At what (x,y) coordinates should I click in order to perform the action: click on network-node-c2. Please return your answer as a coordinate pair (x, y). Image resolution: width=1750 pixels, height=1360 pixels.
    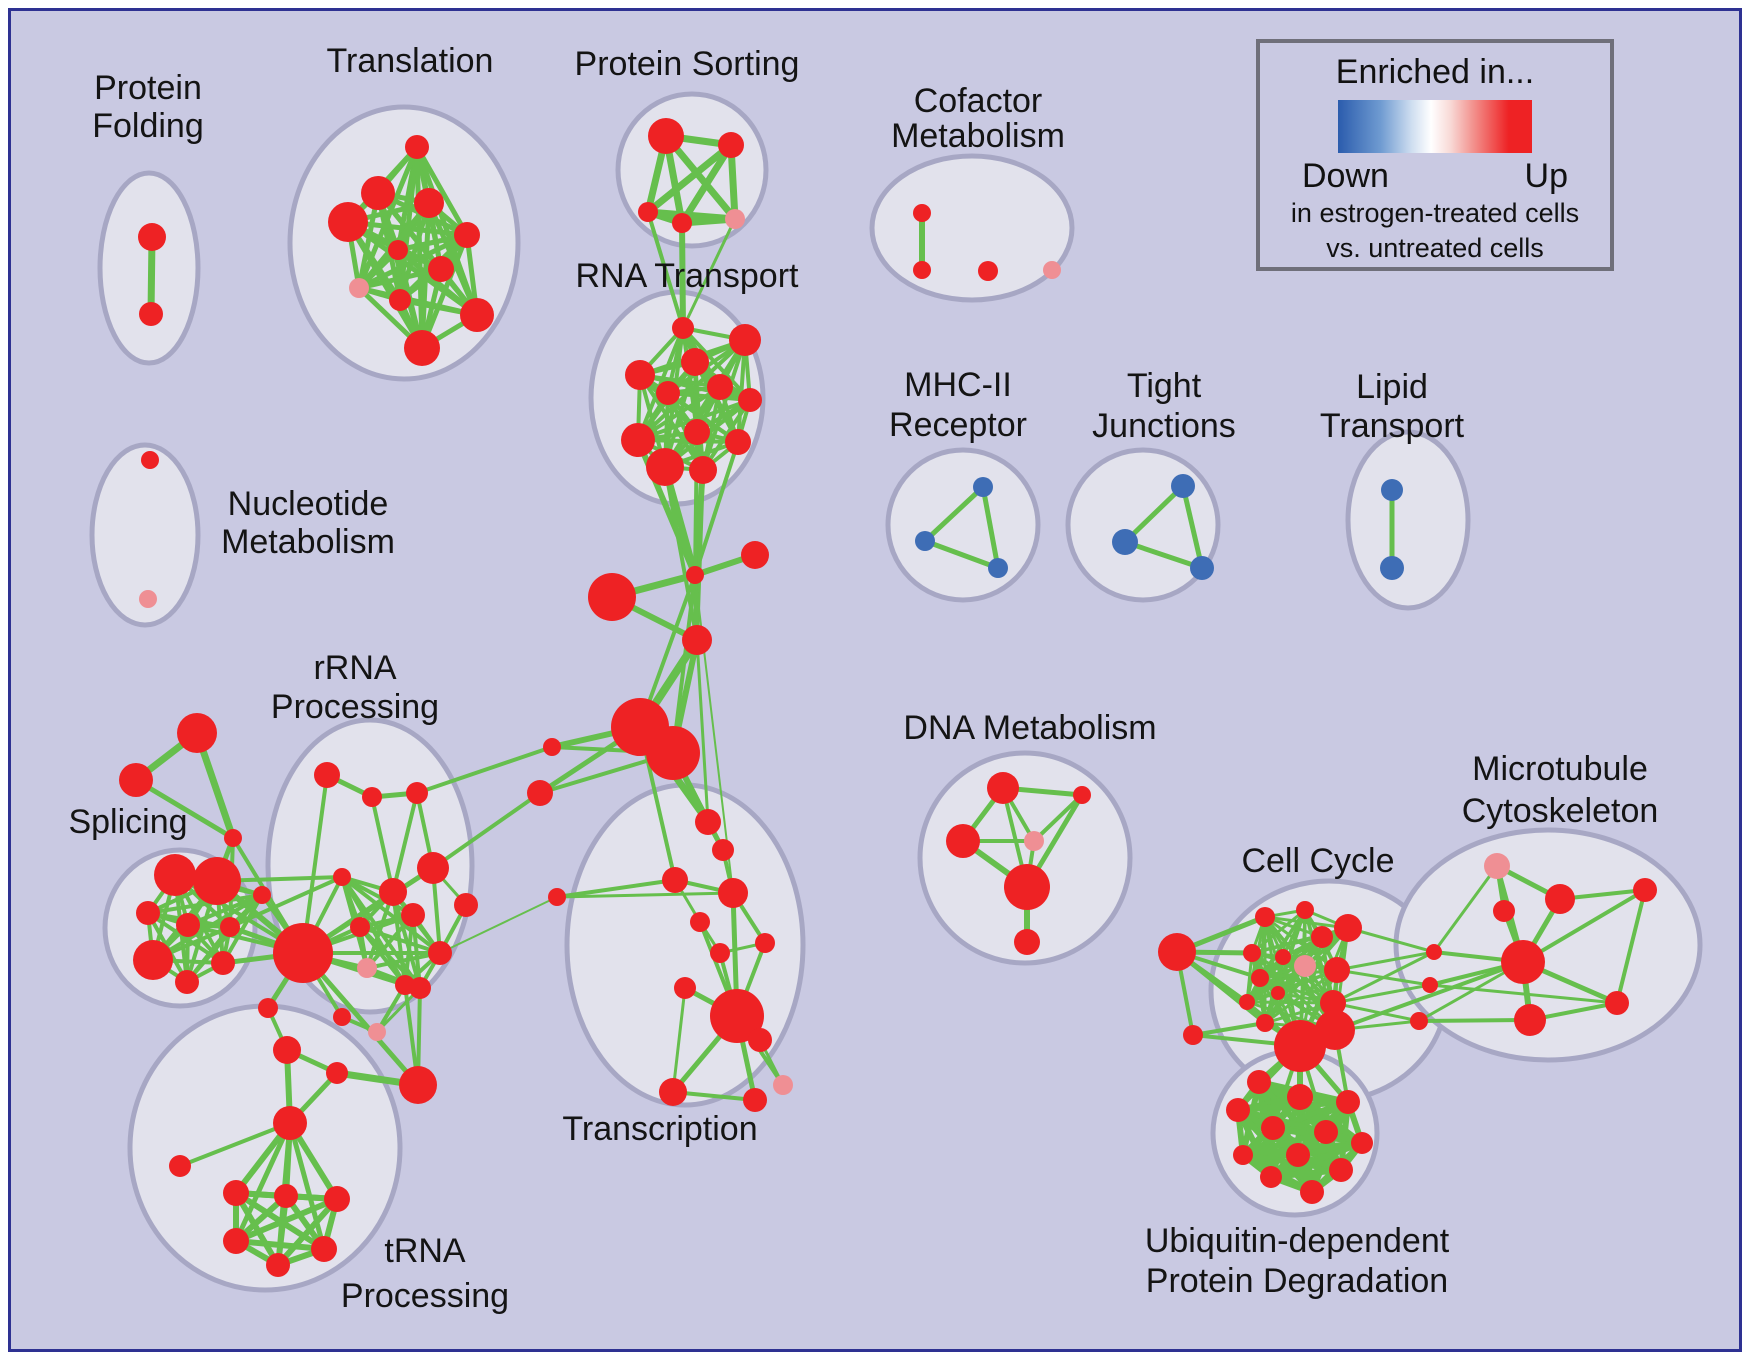
    Looking at the image, I should click on (1305, 910).